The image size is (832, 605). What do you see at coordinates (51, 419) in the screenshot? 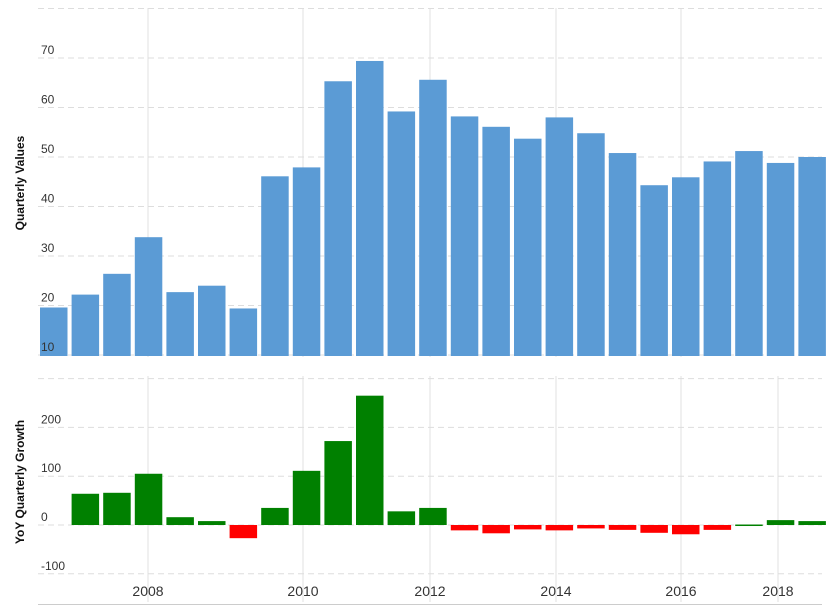
I see `bottom-y-tick-label: 200` at bounding box center [51, 419].